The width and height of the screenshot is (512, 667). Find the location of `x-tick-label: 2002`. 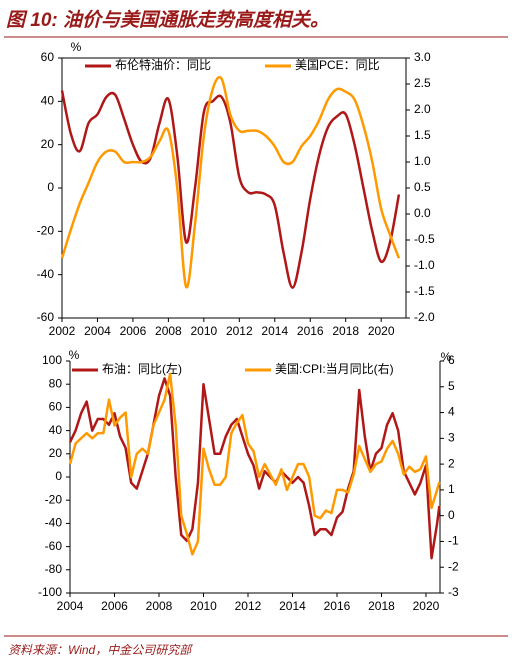

x-tick-label: 2002 is located at coordinates (62, 331).